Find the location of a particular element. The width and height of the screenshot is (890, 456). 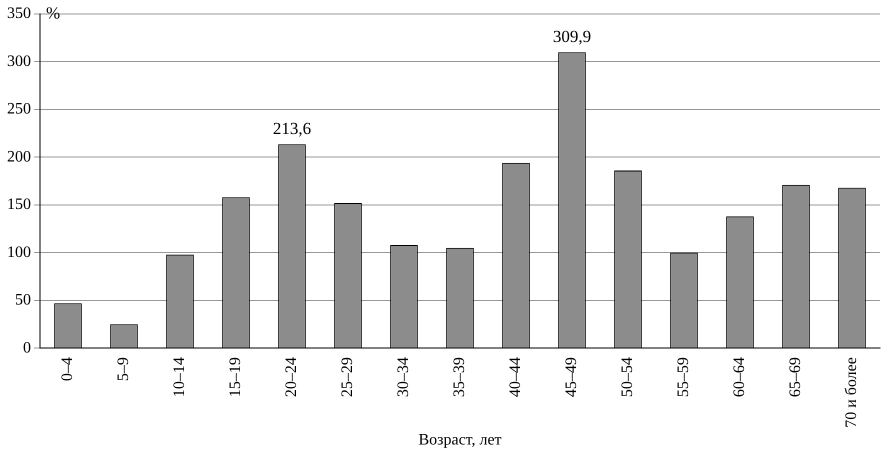

x-tick-label: 65–69 is located at coordinates (795, 377).